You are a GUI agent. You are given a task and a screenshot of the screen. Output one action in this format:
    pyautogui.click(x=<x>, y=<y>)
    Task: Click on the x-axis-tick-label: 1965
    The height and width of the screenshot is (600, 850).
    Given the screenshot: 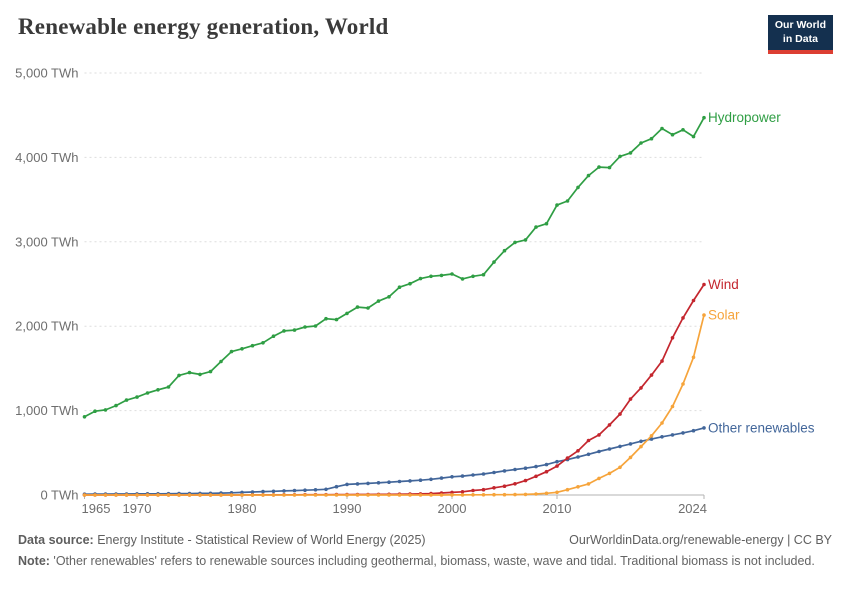 What is the action you would take?
    pyautogui.click(x=96, y=508)
    